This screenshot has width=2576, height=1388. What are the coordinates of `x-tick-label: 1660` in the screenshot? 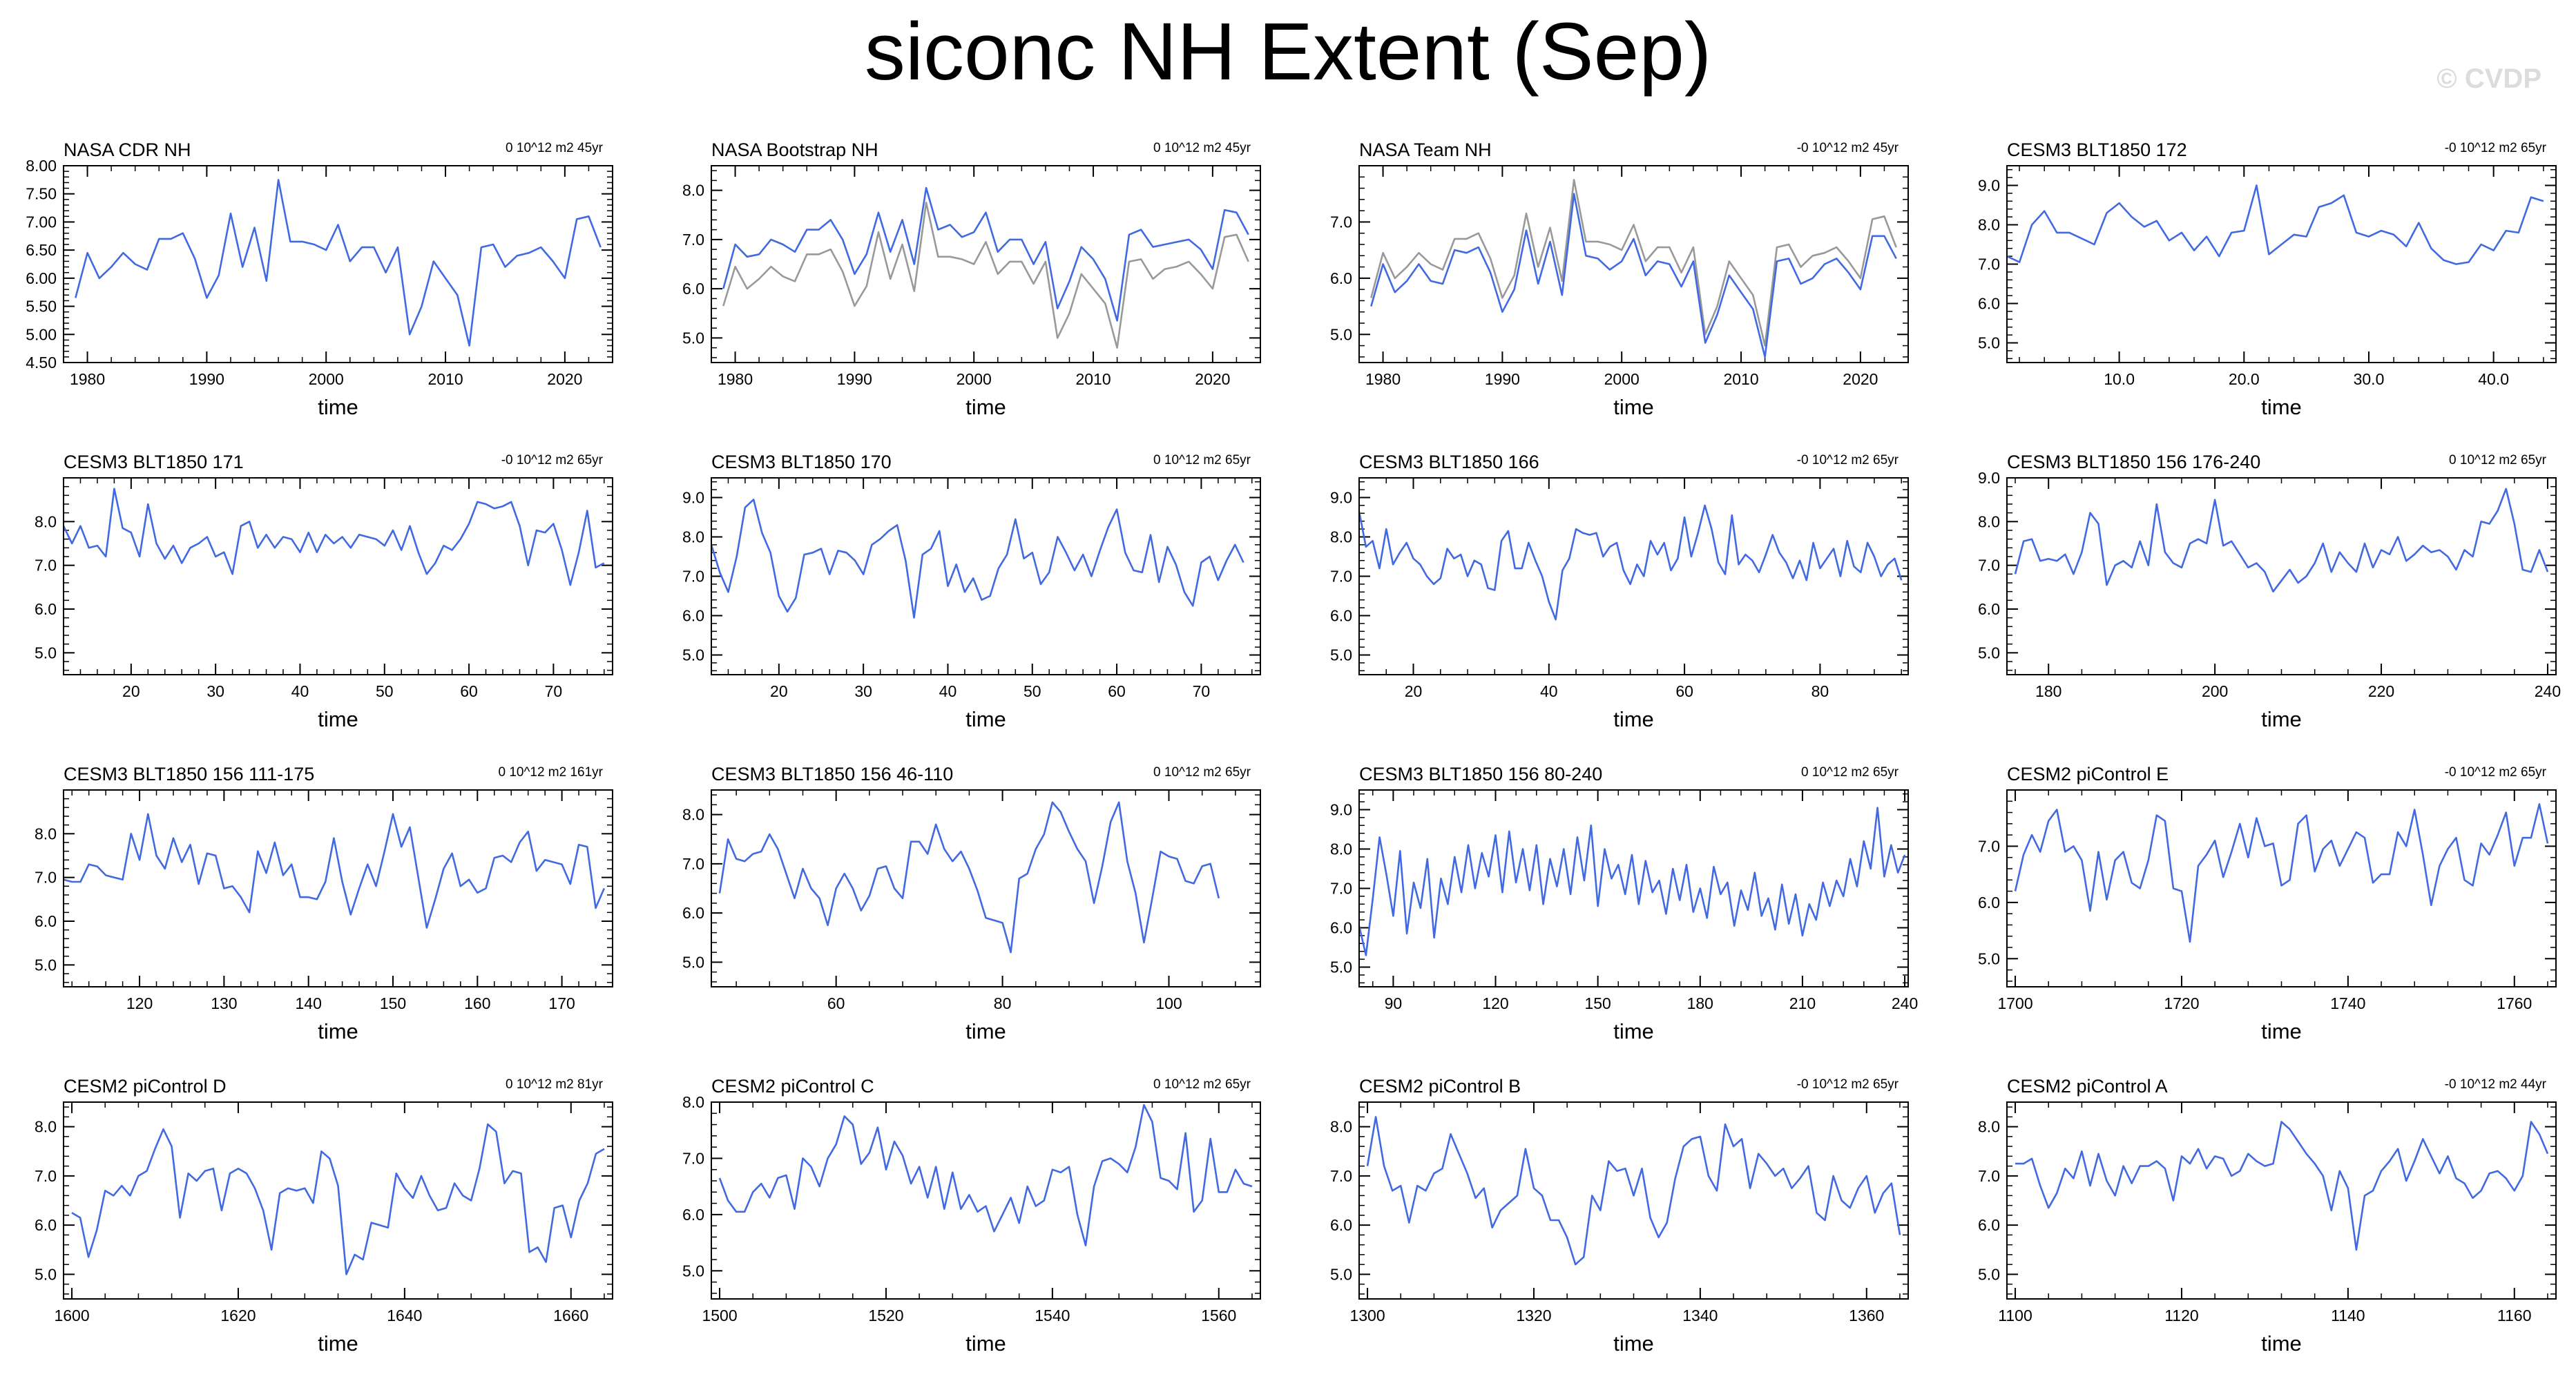 It's located at (570, 1315).